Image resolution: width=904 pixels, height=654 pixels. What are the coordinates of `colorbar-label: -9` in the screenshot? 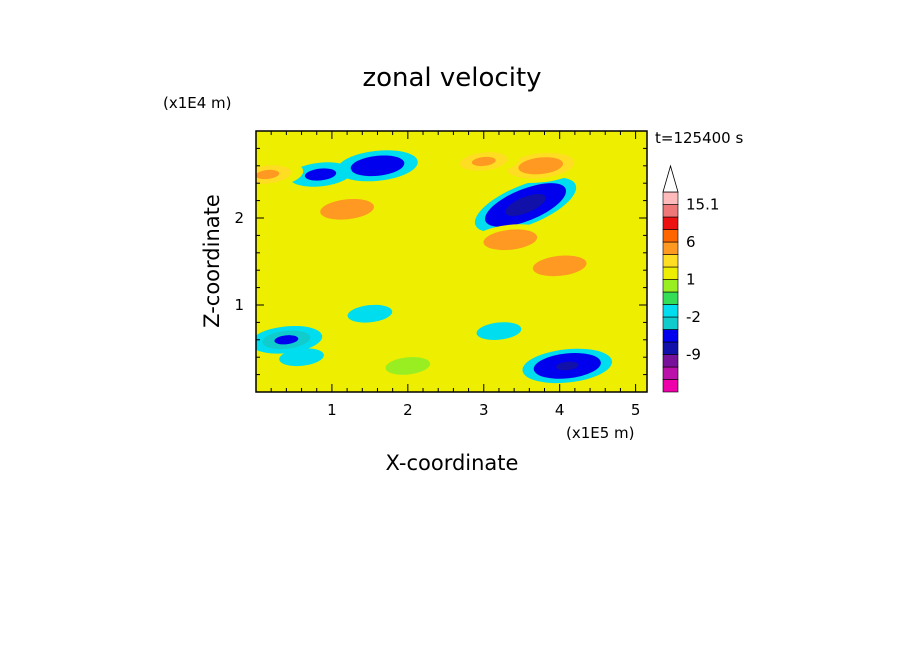 It's located at (693, 355).